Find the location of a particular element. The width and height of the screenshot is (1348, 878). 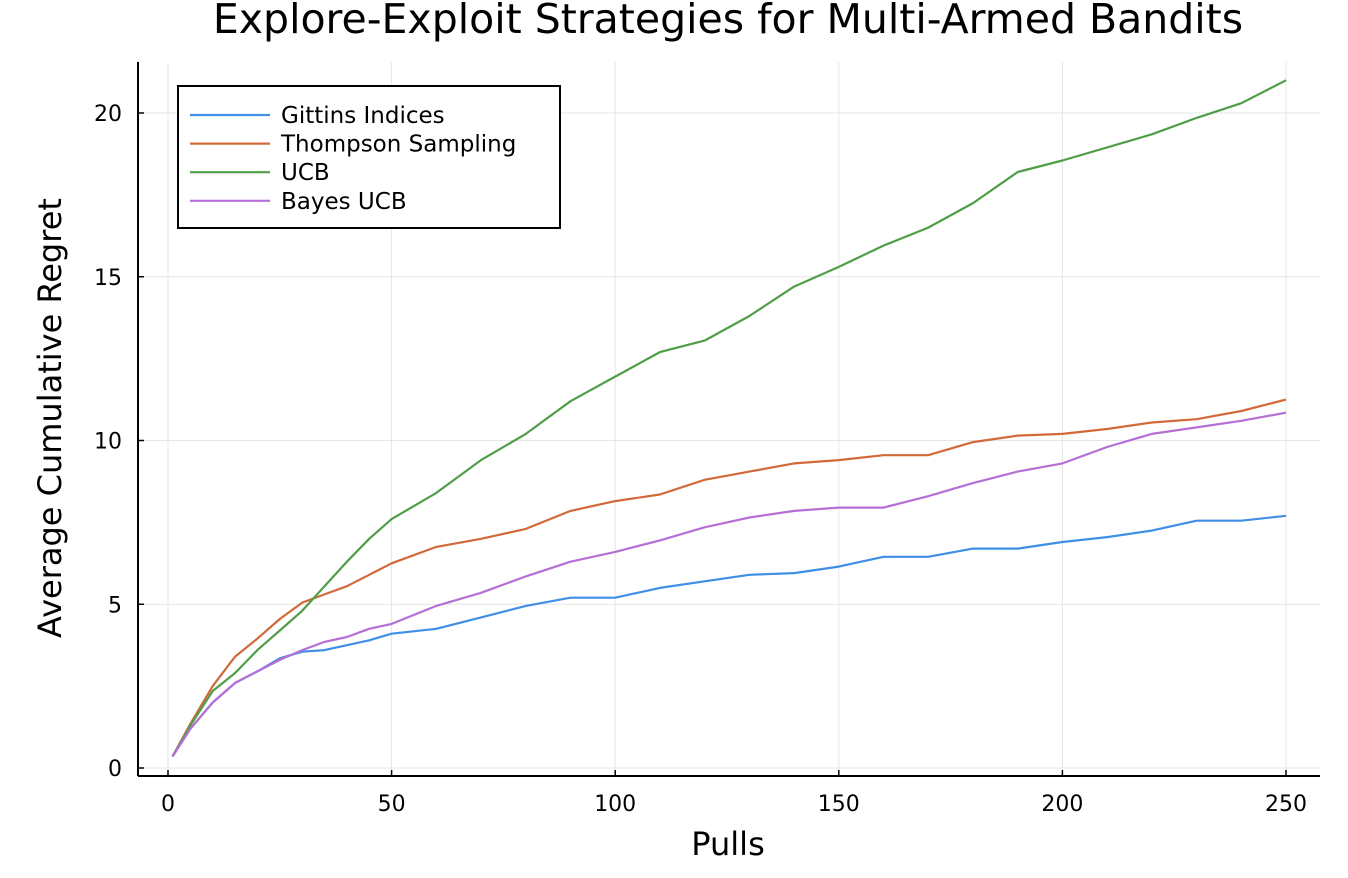

legend-label: UCB is located at coordinates (305, 173).